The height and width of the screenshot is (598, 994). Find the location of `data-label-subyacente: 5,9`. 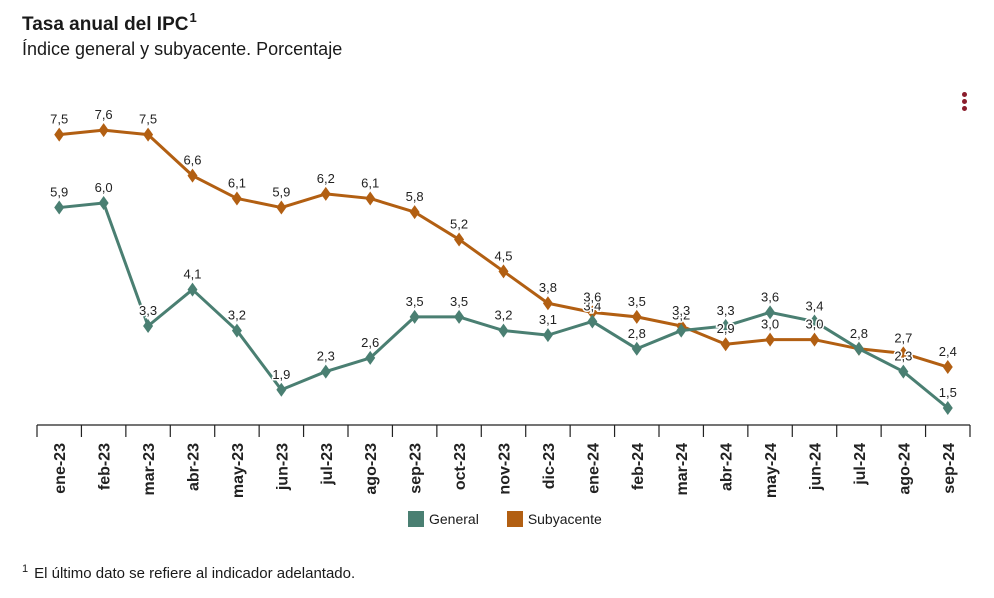

data-label-subyacente: 5,9 is located at coordinates (281, 192).